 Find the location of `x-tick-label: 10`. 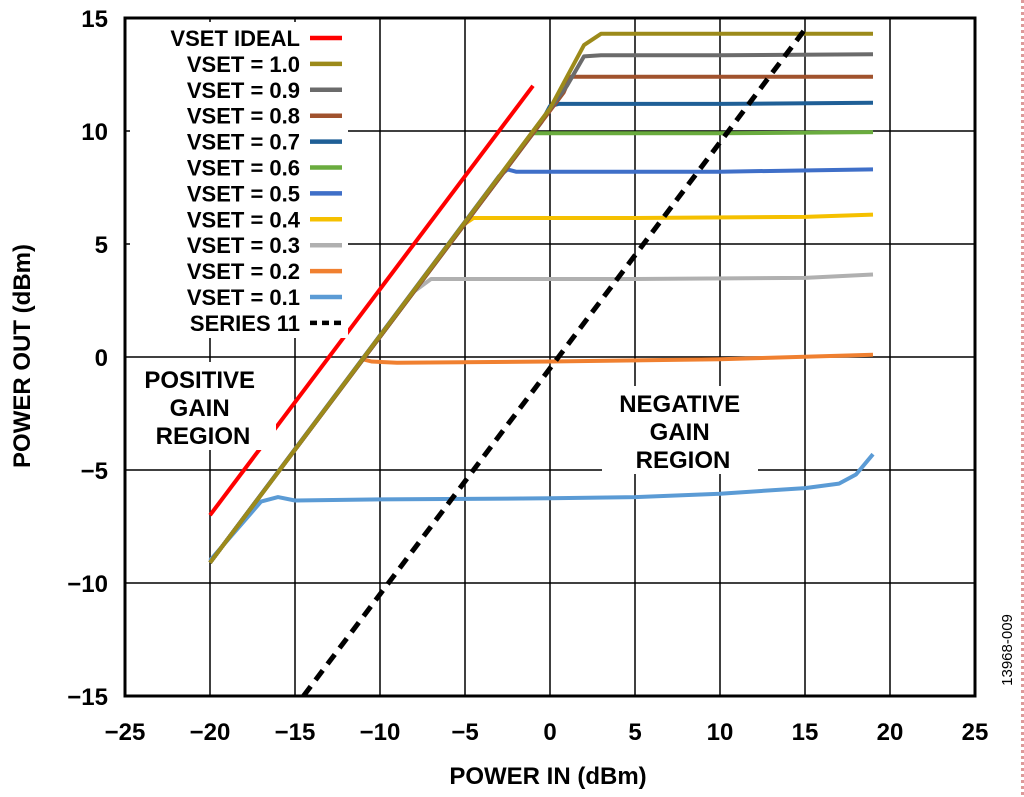

x-tick-label: 10 is located at coordinates (720, 732).